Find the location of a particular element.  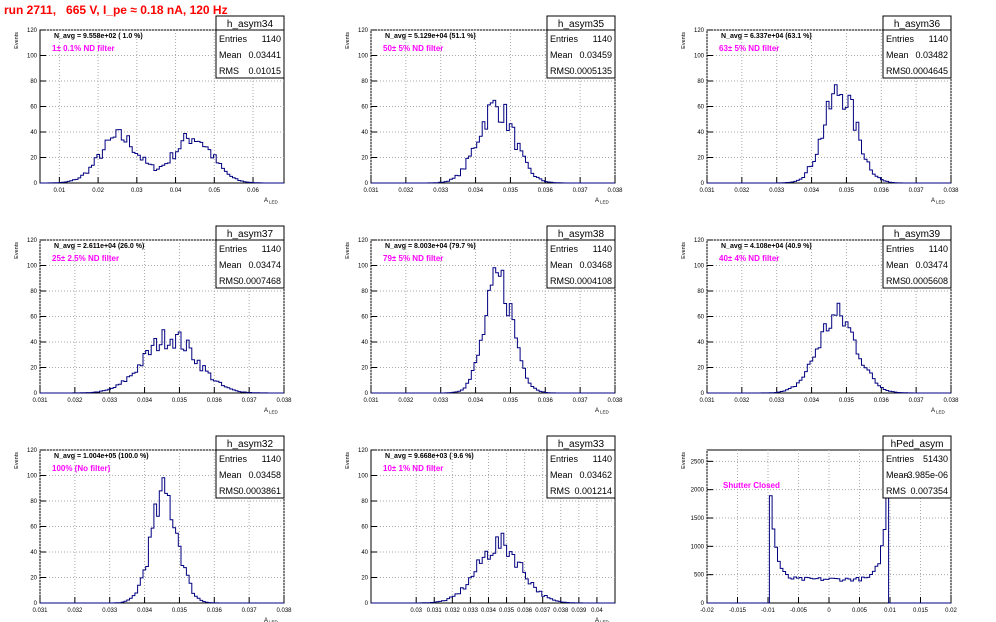

stats-value: 0.0007468 is located at coordinates (259, 281).